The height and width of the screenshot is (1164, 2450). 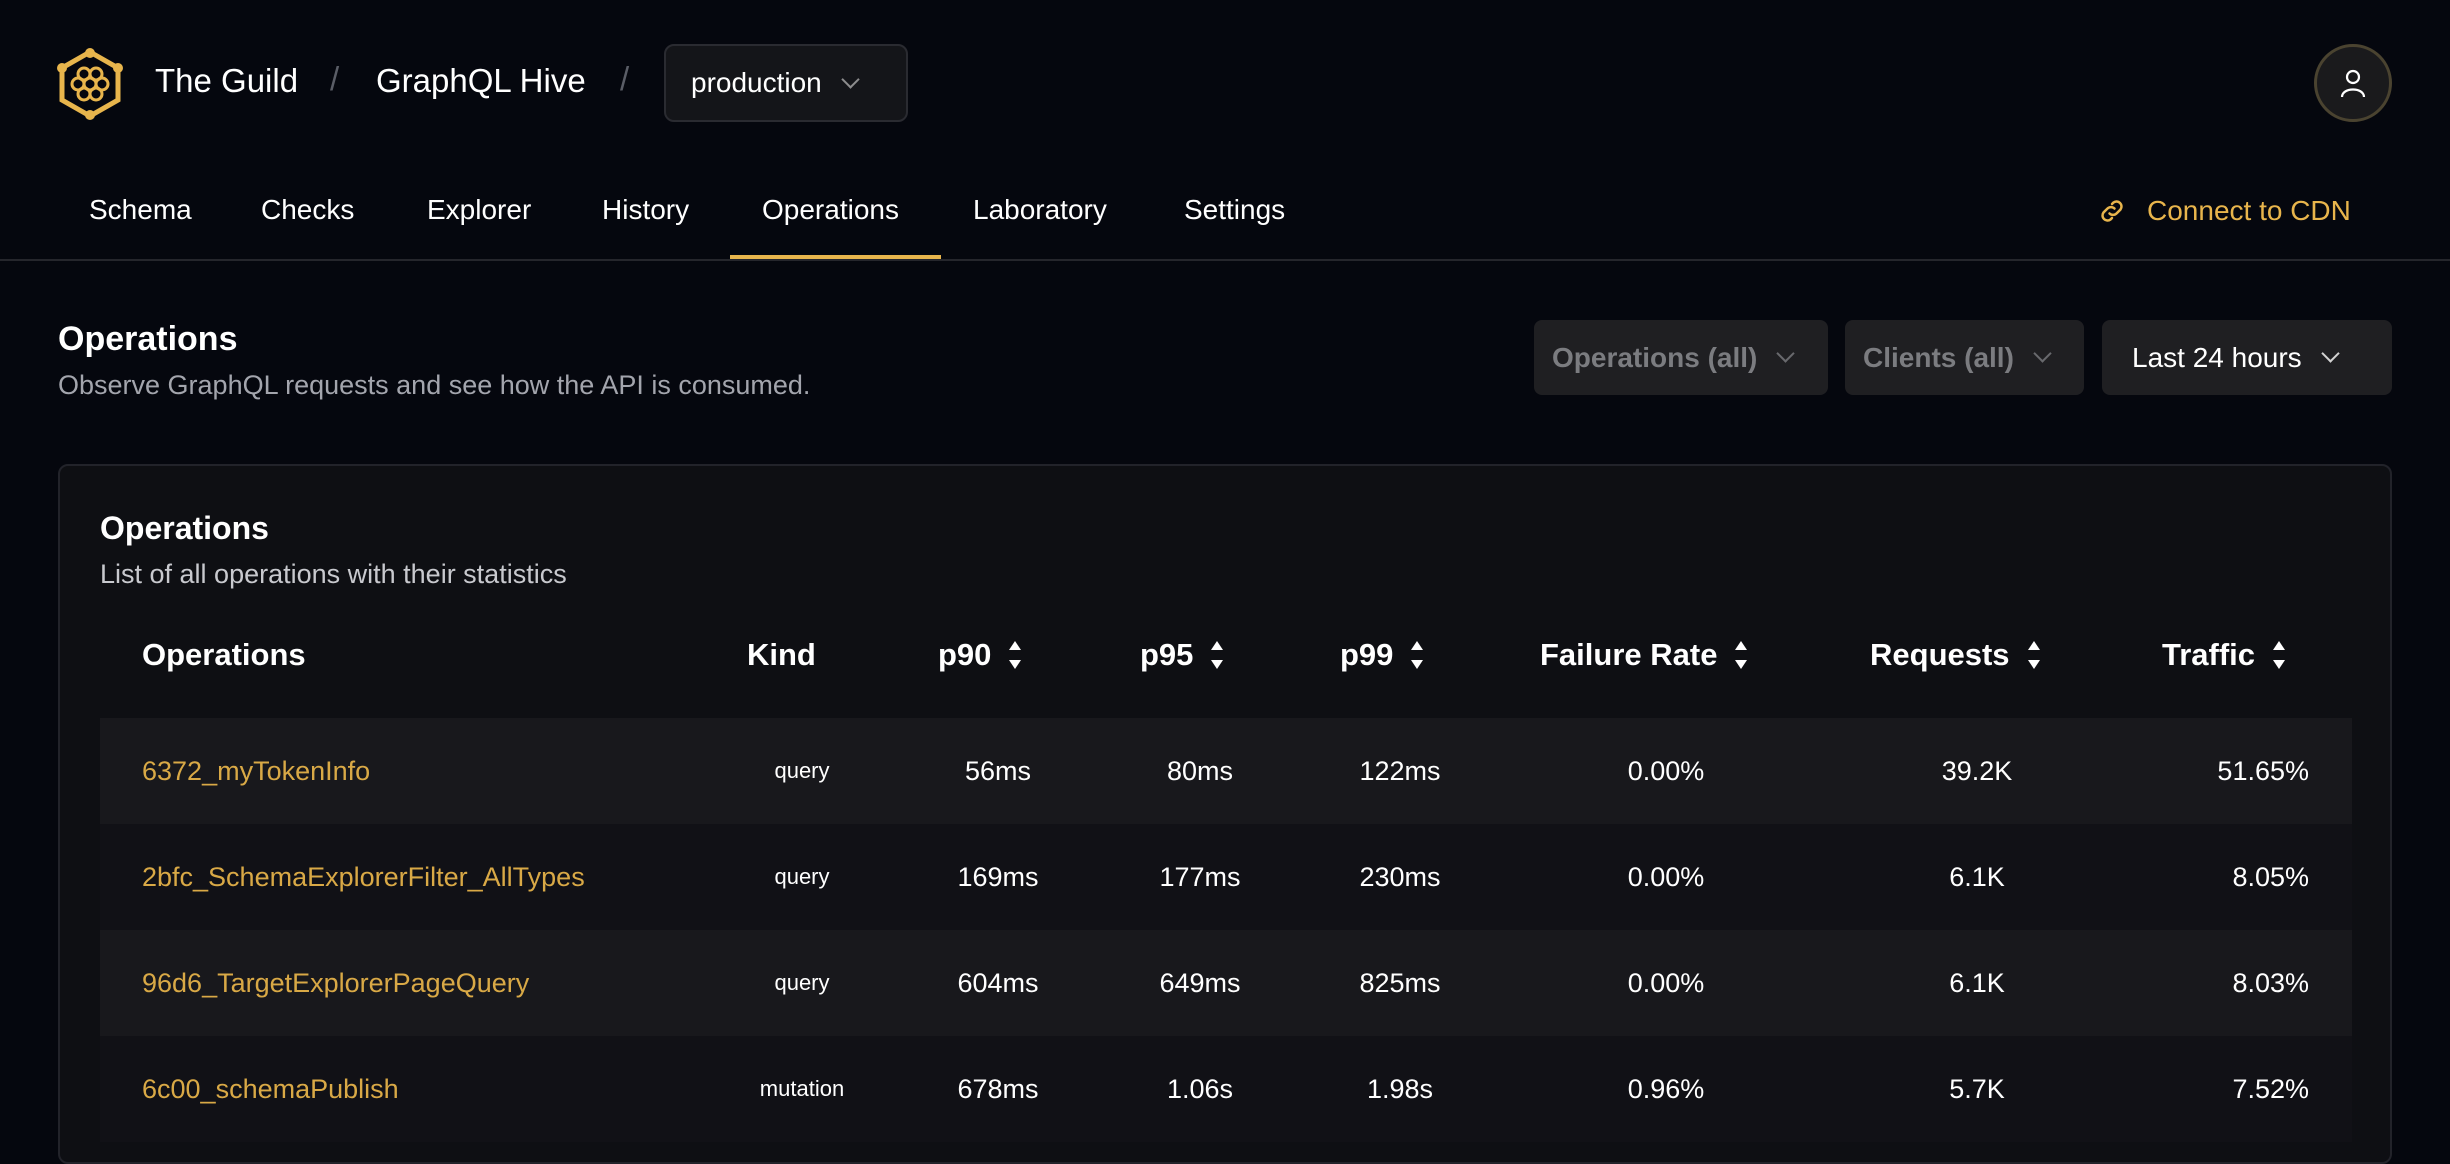 What do you see at coordinates (1938, 357) in the screenshot?
I see `clients-filter-label: Clients (all)` at bounding box center [1938, 357].